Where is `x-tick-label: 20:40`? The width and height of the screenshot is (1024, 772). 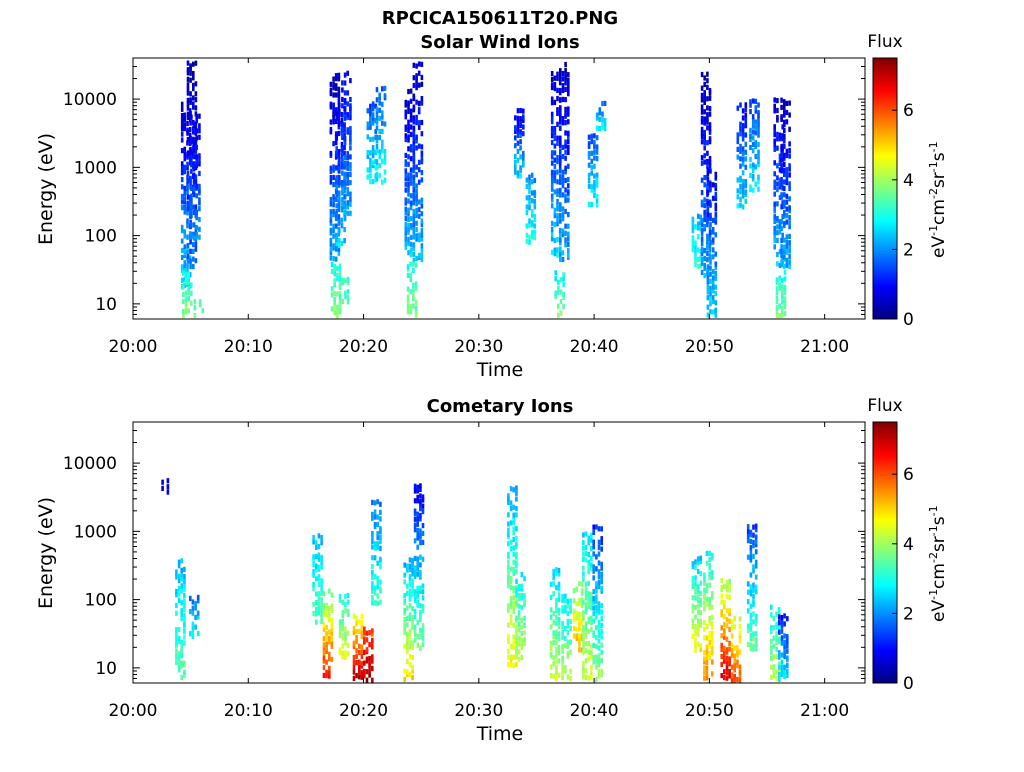 x-tick-label: 20:40 is located at coordinates (594, 347).